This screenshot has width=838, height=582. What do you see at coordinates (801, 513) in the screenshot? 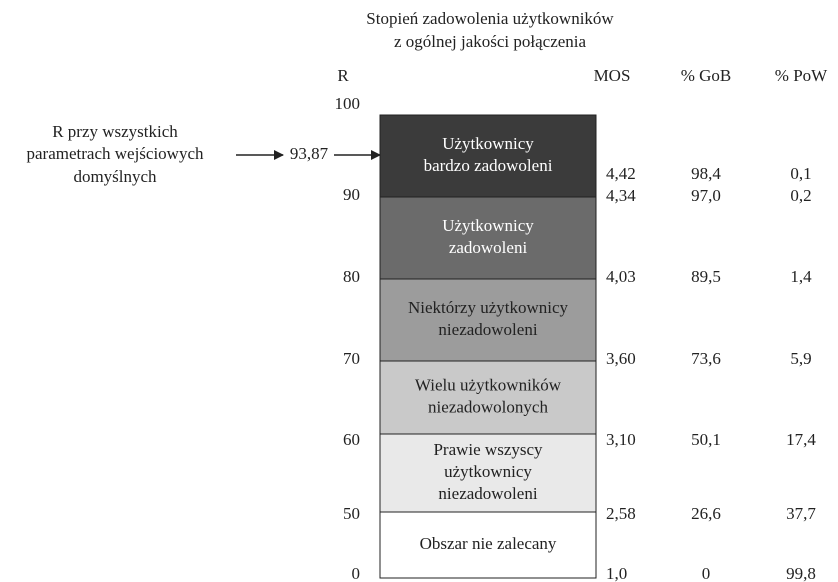
I see `row-value: 37,7` at bounding box center [801, 513].